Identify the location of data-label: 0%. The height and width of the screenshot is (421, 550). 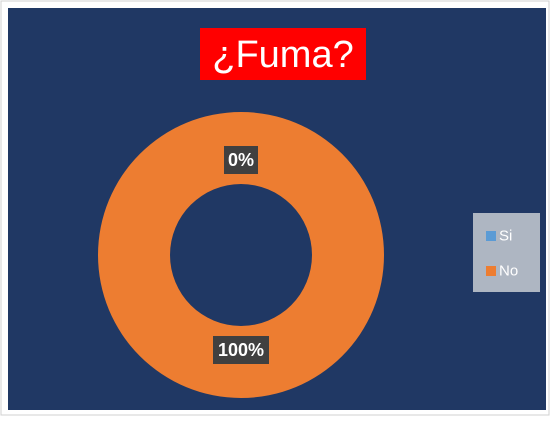
(241, 160).